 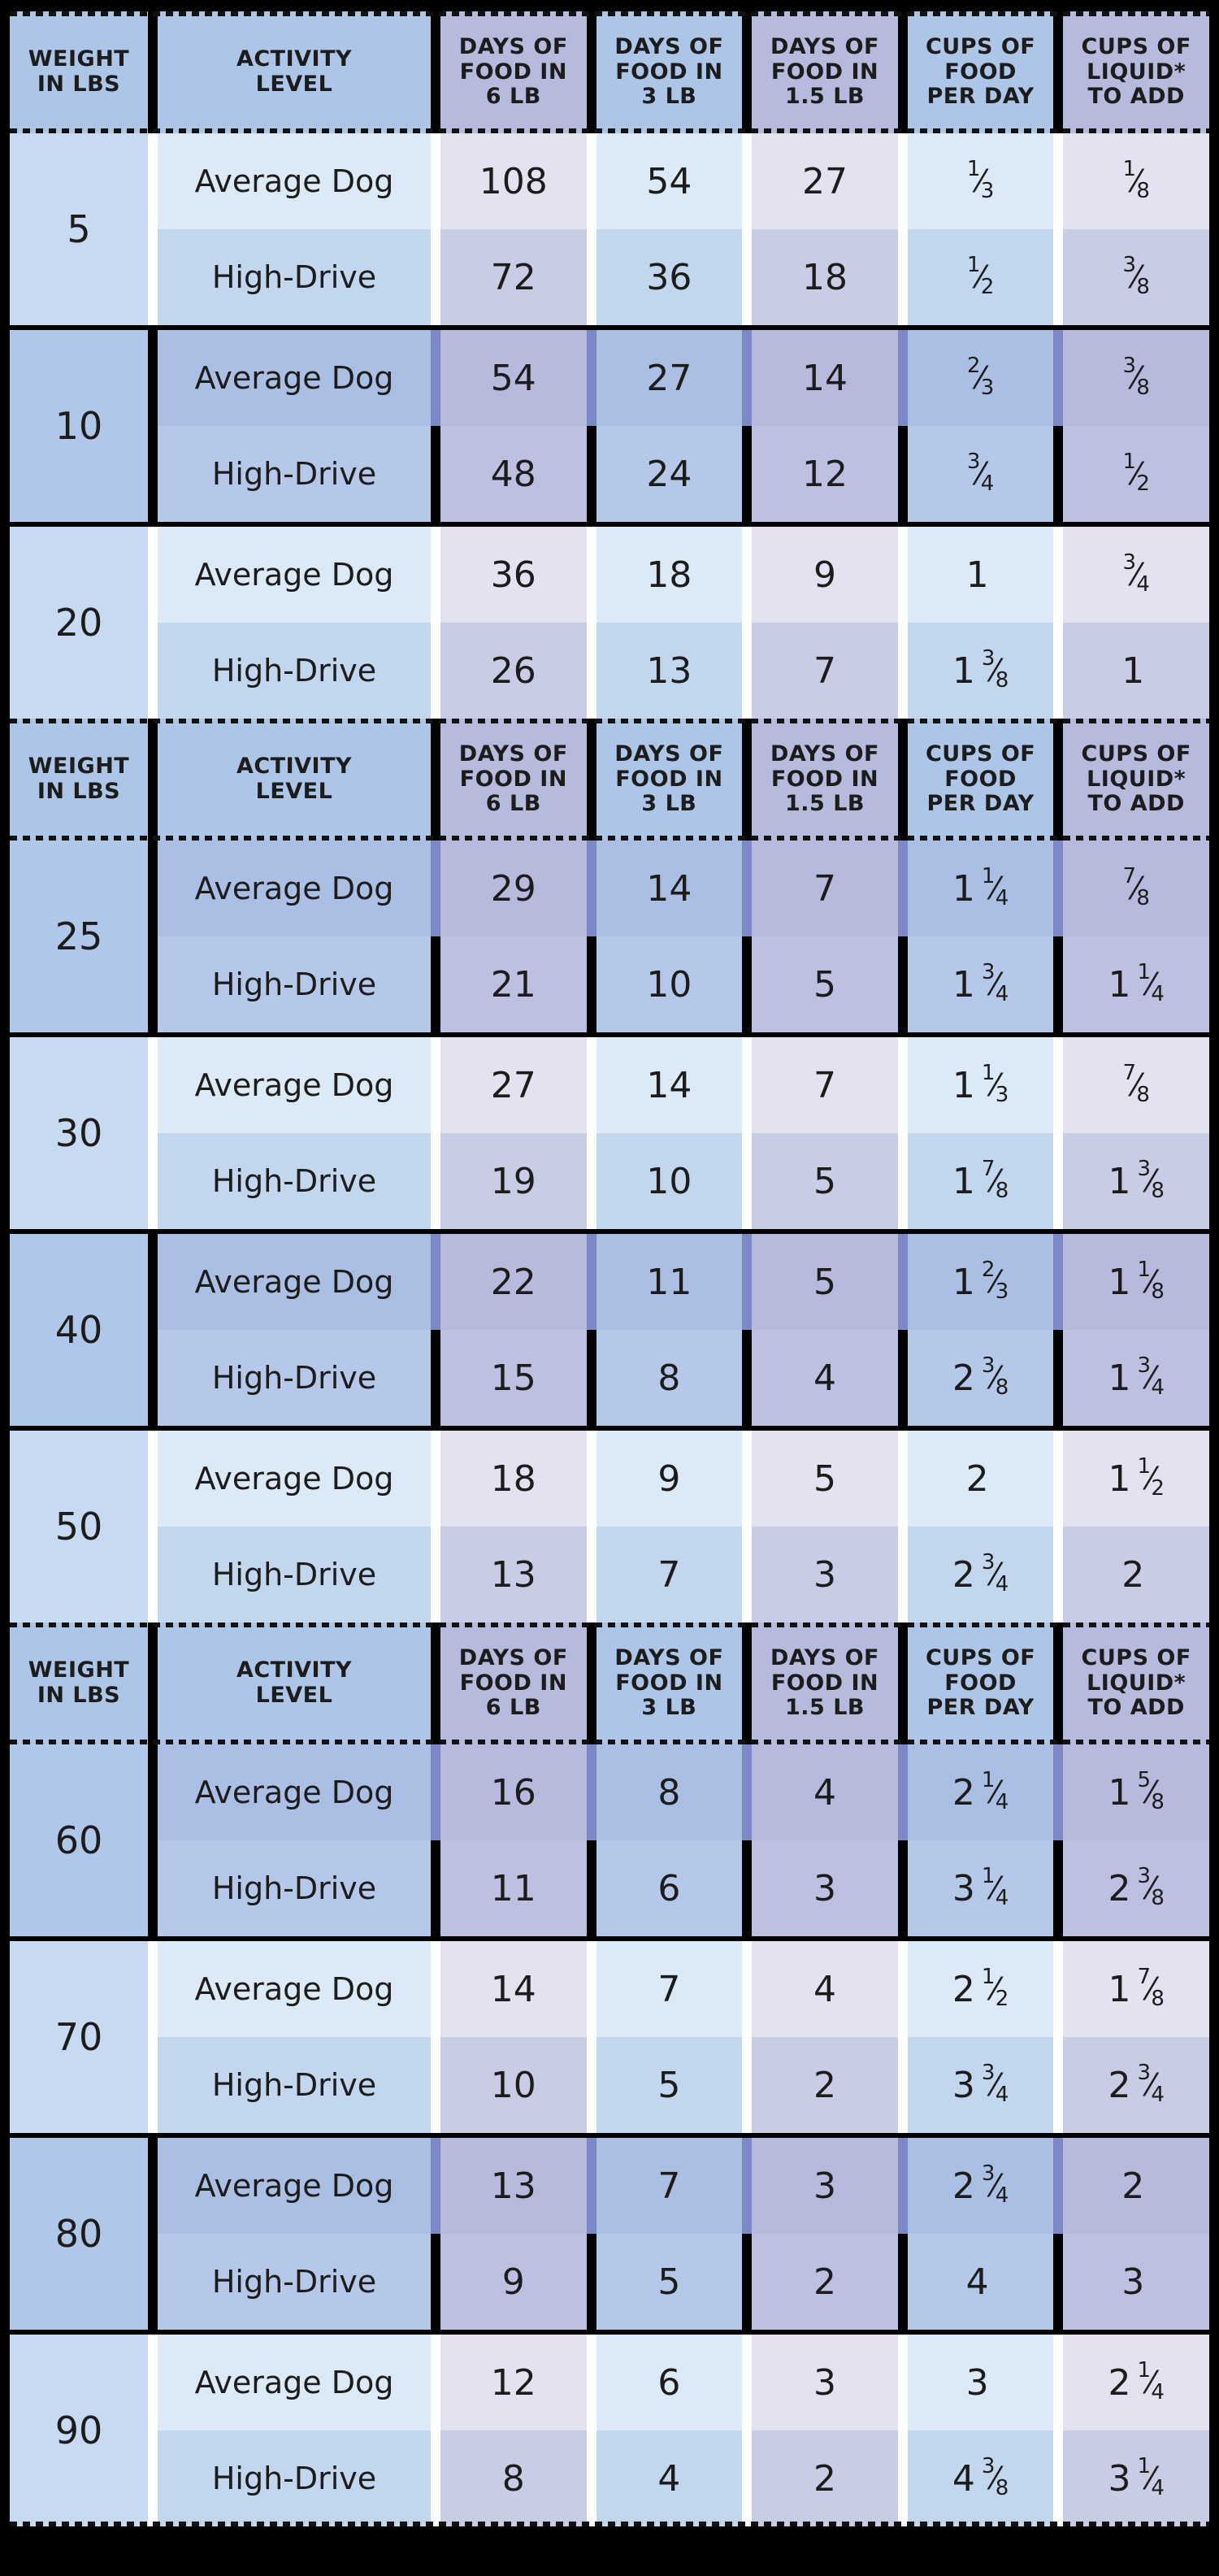 I want to click on fraction-numerator: 2, so click(x=973, y=366).